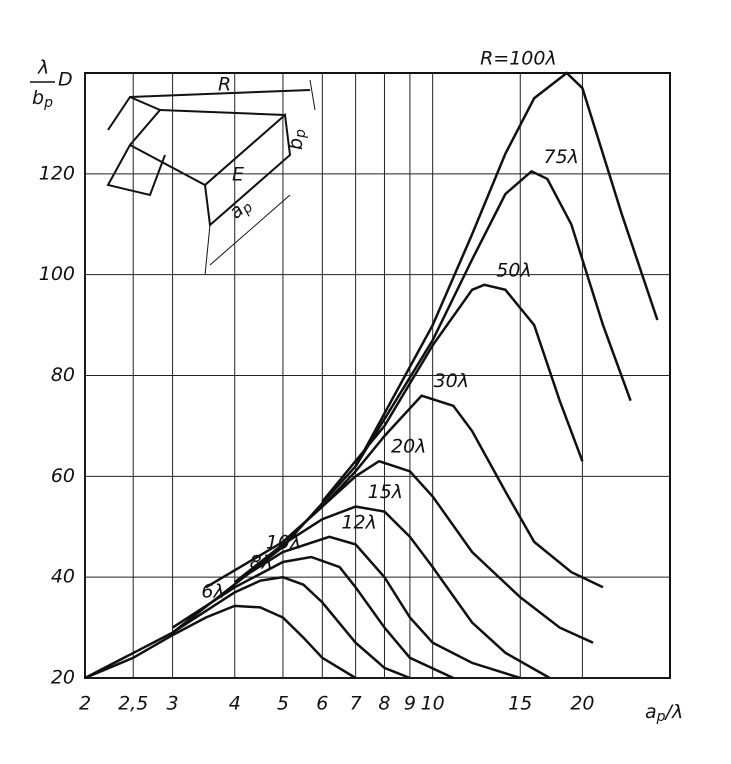 Image resolution: width=731 pixels, height=764 pixels. What do you see at coordinates (211, 177) in the screenshot?
I see `inset-diagram` at bounding box center [211, 177].